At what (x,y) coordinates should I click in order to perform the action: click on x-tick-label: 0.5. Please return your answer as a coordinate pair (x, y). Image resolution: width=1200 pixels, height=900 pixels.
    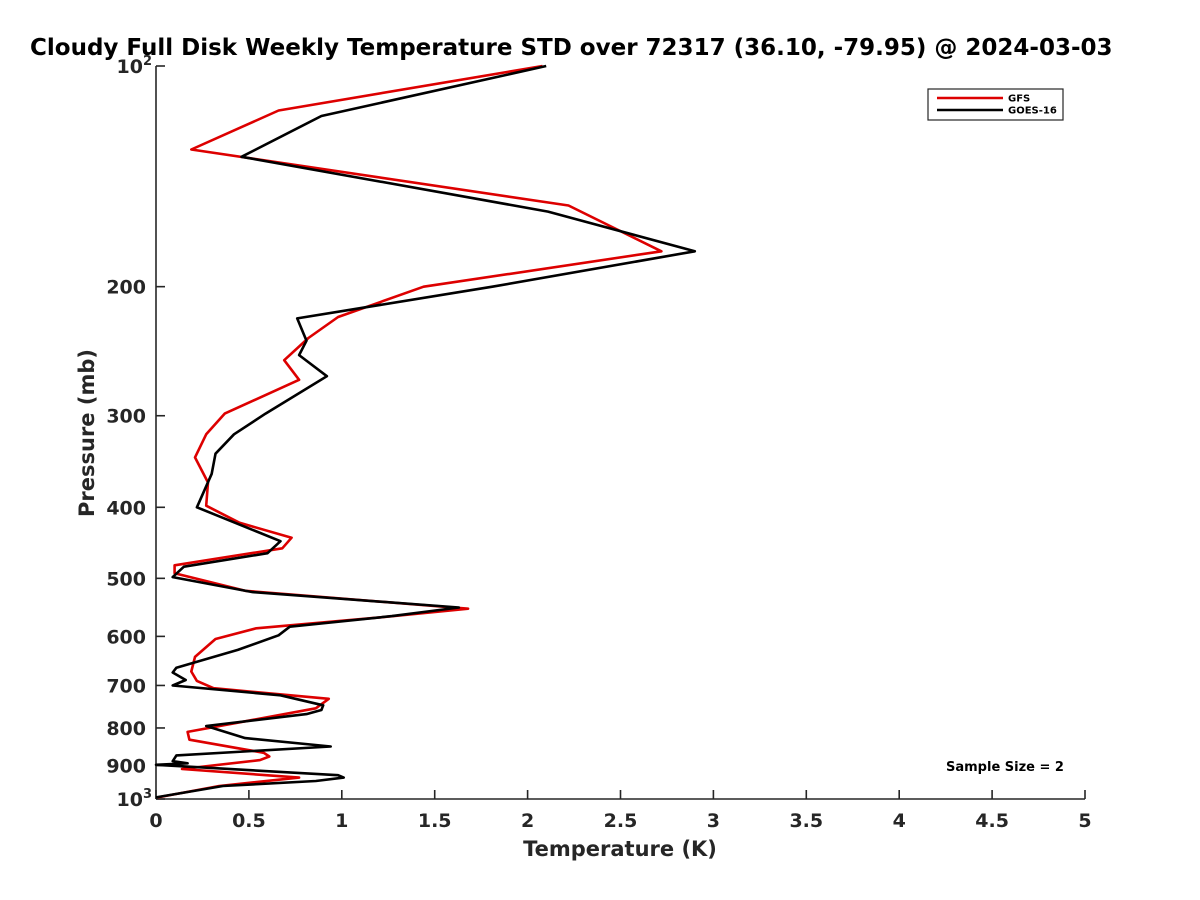
    Looking at the image, I should click on (249, 821).